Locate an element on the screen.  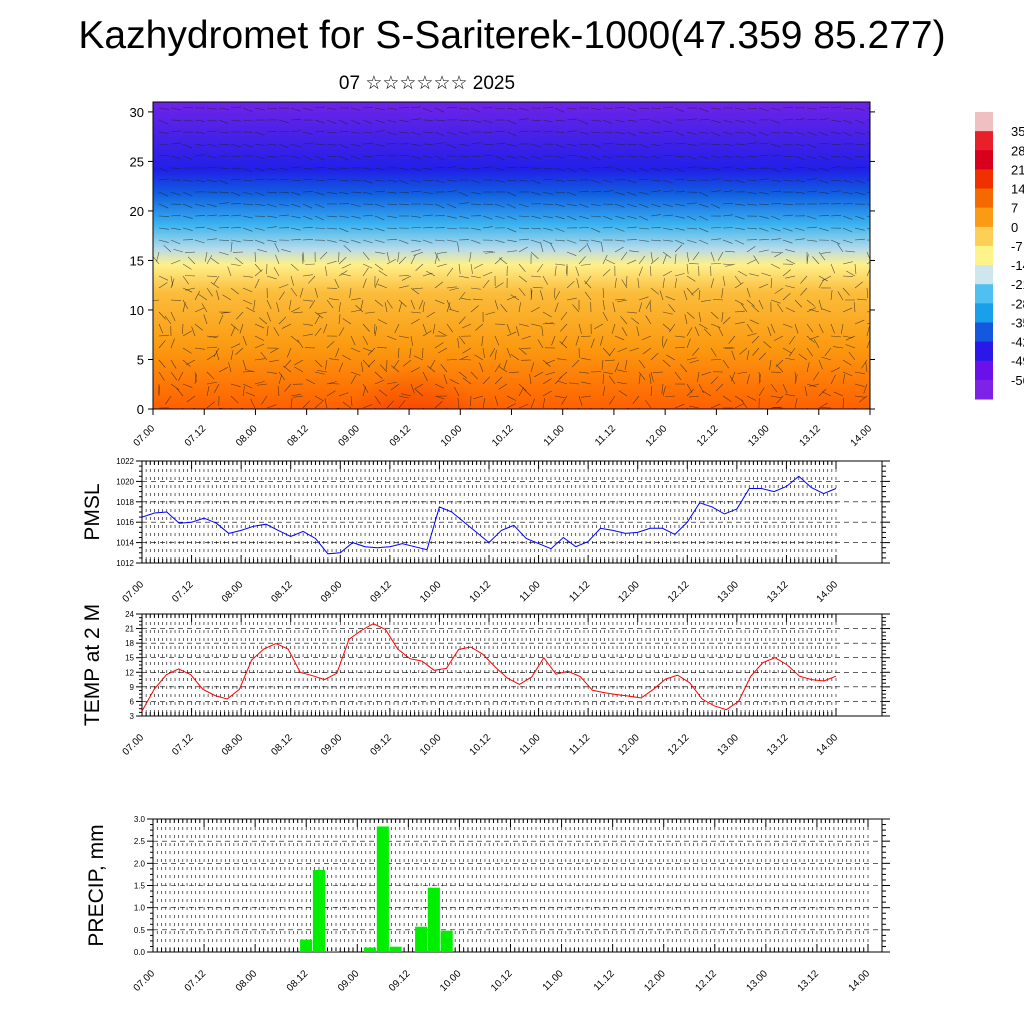
x-tick-label: 11.12 is located at coordinates (579, 591).